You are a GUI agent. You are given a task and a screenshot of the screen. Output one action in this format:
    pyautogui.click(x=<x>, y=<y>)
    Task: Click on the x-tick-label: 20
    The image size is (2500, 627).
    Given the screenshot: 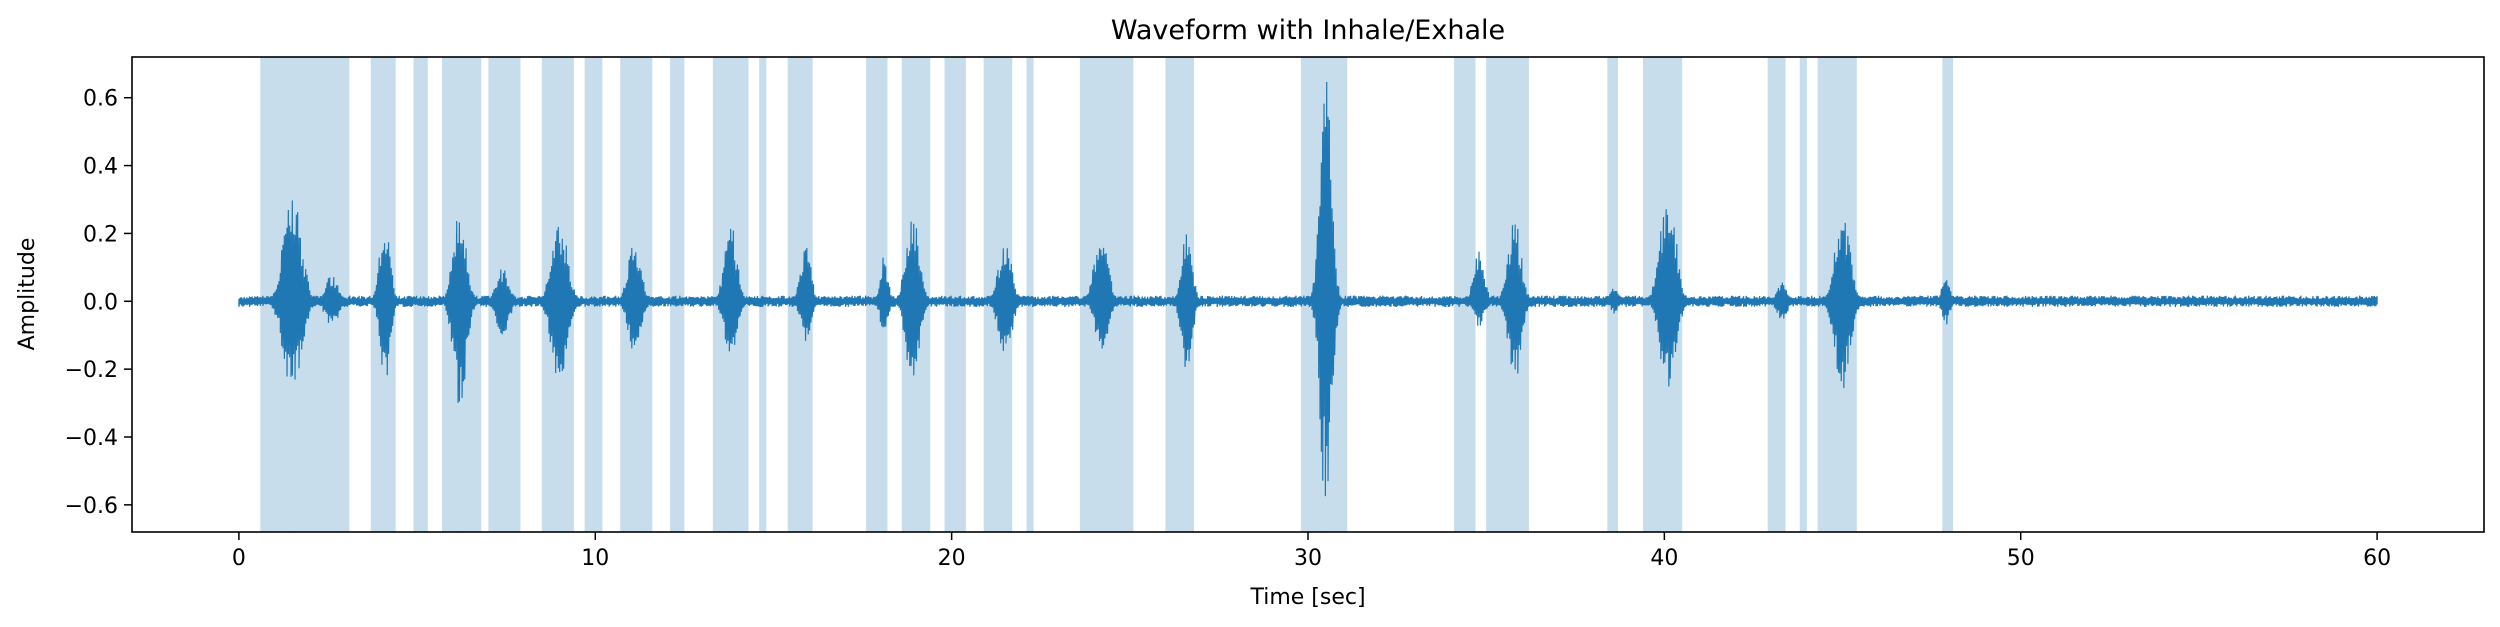 What is the action you would take?
    pyautogui.click(x=952, y=558)
    